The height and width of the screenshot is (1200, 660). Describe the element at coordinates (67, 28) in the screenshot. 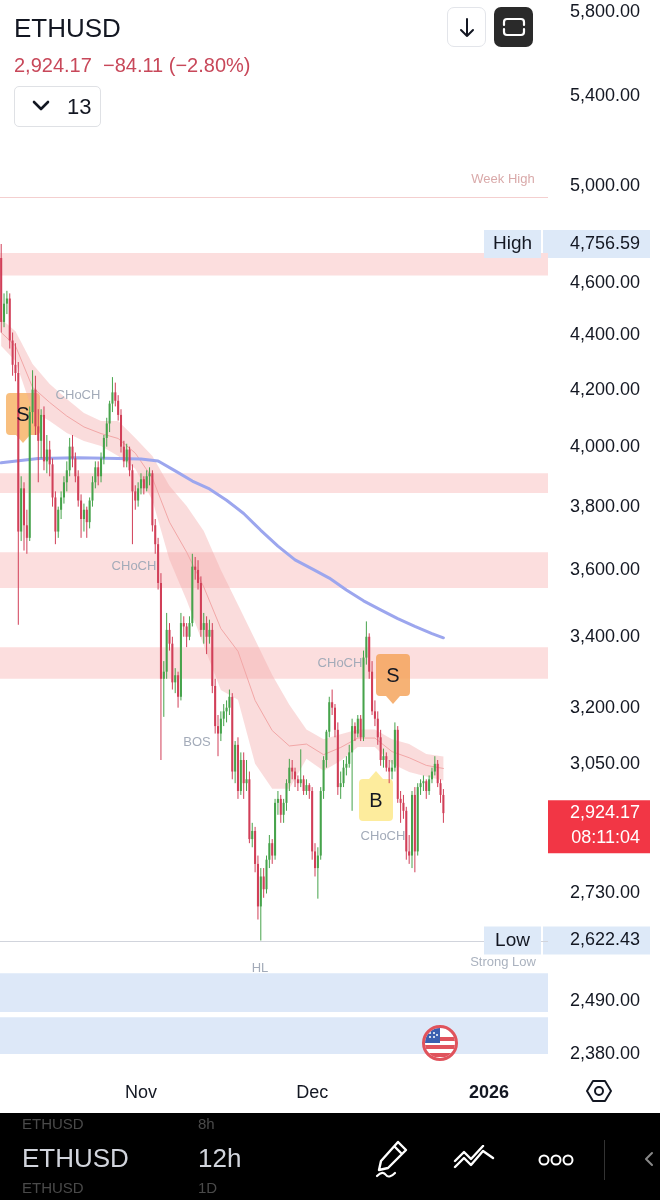

I see `chart-title: ETHUSD` at that location.